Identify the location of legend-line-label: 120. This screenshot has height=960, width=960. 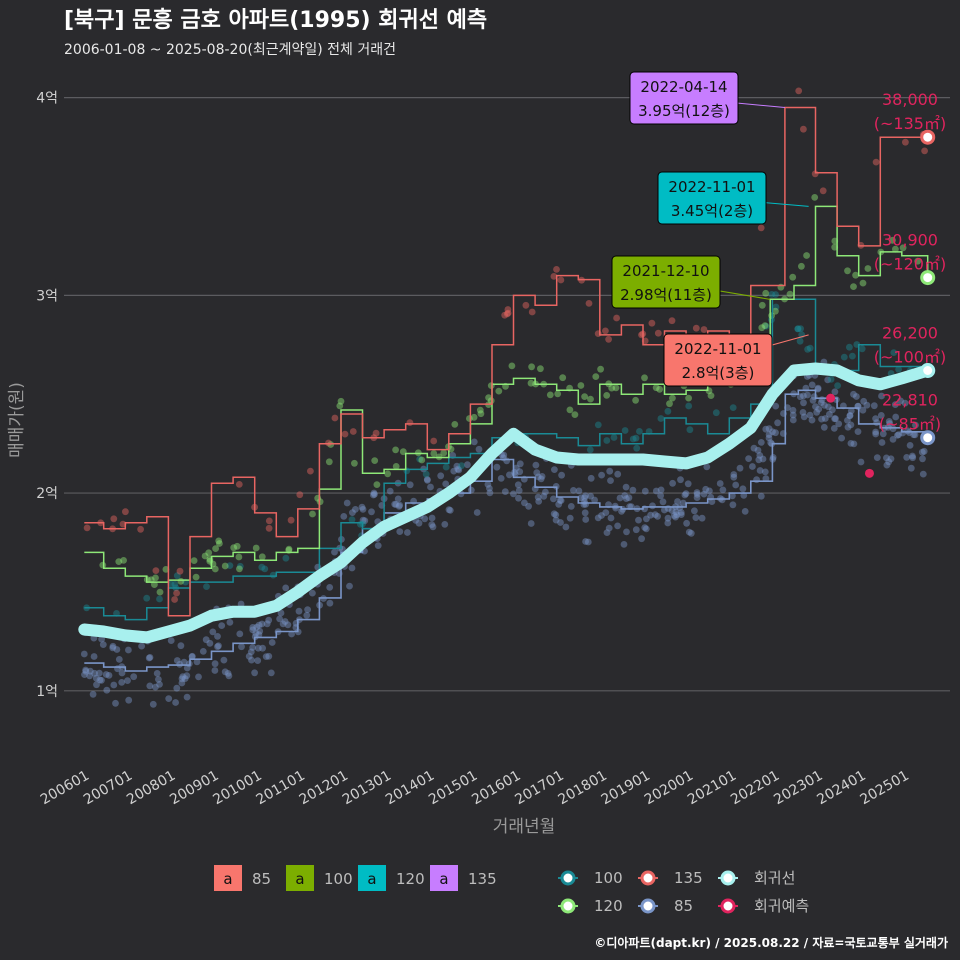
(608, 906).